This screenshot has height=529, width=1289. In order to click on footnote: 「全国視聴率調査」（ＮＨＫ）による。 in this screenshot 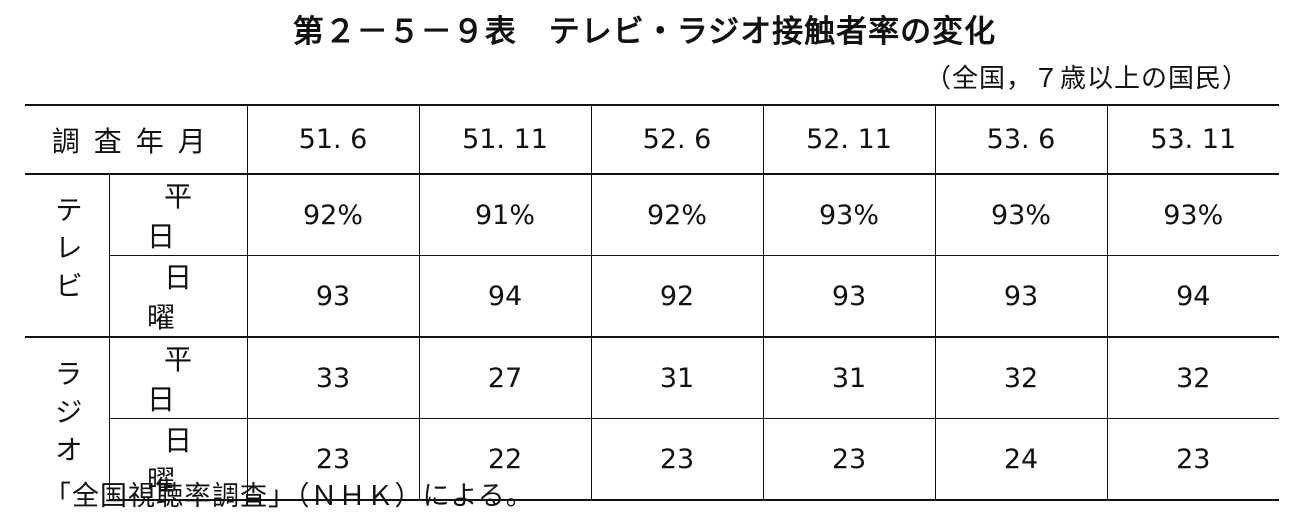, I will do `click(289, 496)`.